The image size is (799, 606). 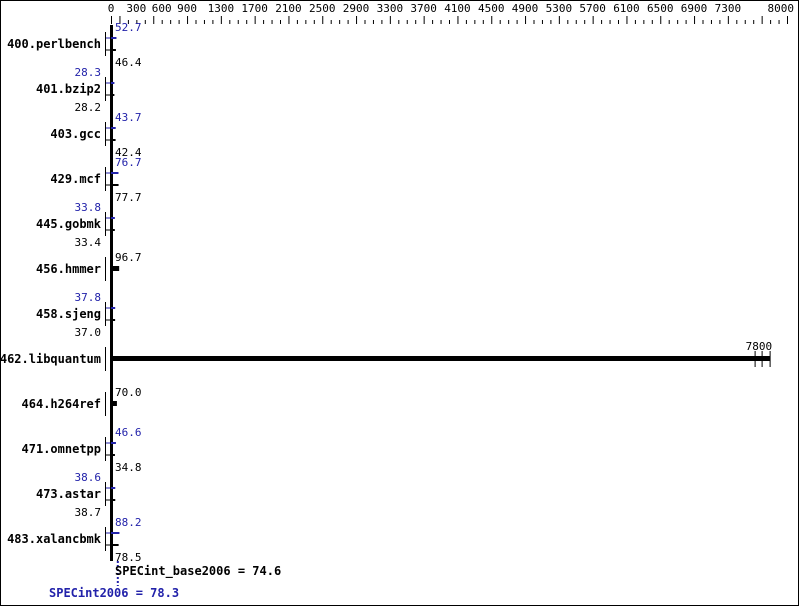 I want to click on base-value-label: 46.4, so click(x=128, y=62).